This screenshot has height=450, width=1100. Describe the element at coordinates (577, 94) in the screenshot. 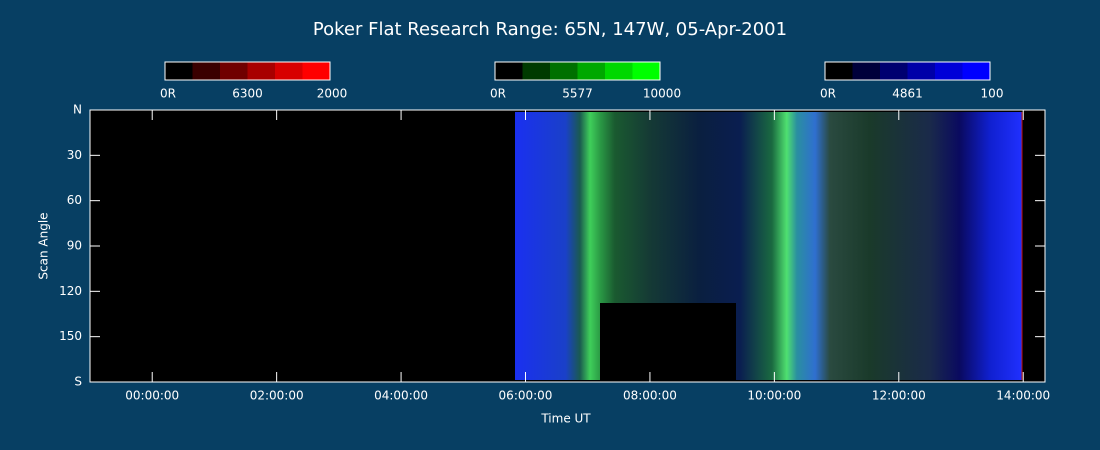

I see `colorbar-name: 5577` at that location.